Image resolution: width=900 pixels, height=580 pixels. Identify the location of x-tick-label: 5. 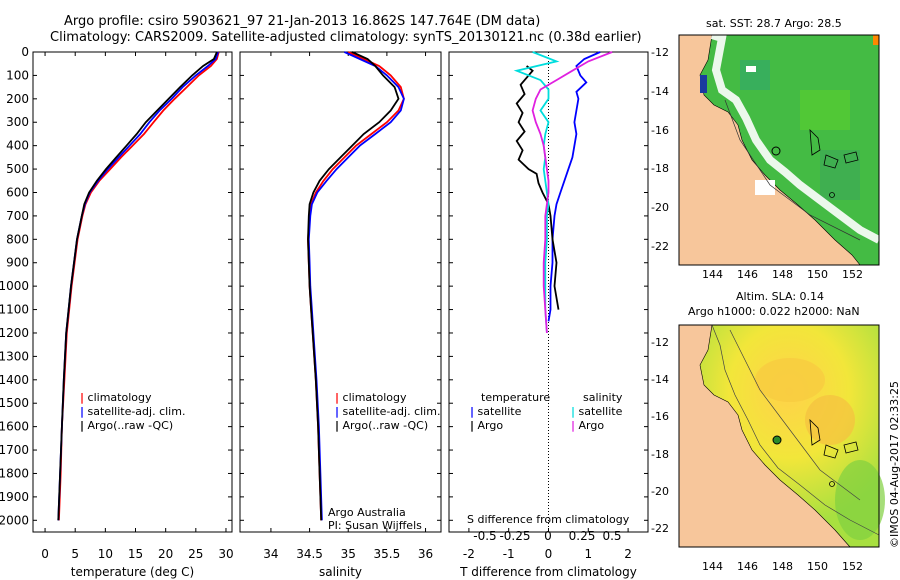
(75, 554).